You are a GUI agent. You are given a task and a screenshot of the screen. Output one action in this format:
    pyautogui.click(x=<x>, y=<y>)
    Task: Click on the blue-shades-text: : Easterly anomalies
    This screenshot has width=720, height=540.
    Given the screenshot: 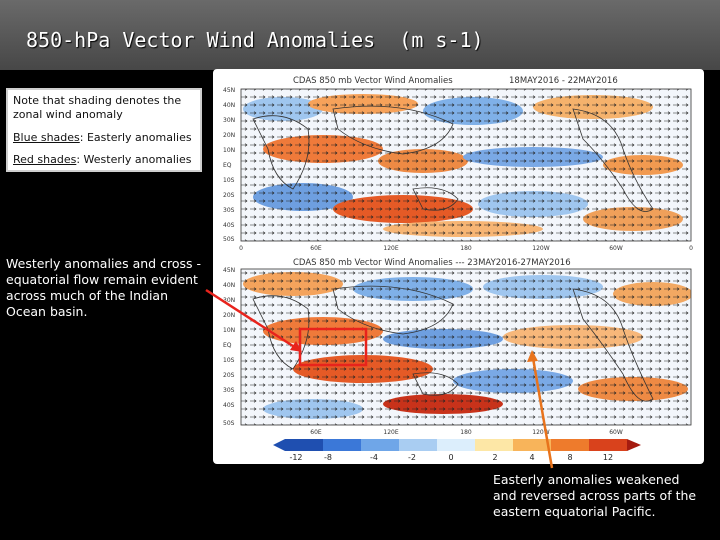 What is the action you would take?
    pyautogui.click(x=135, y=137)
    